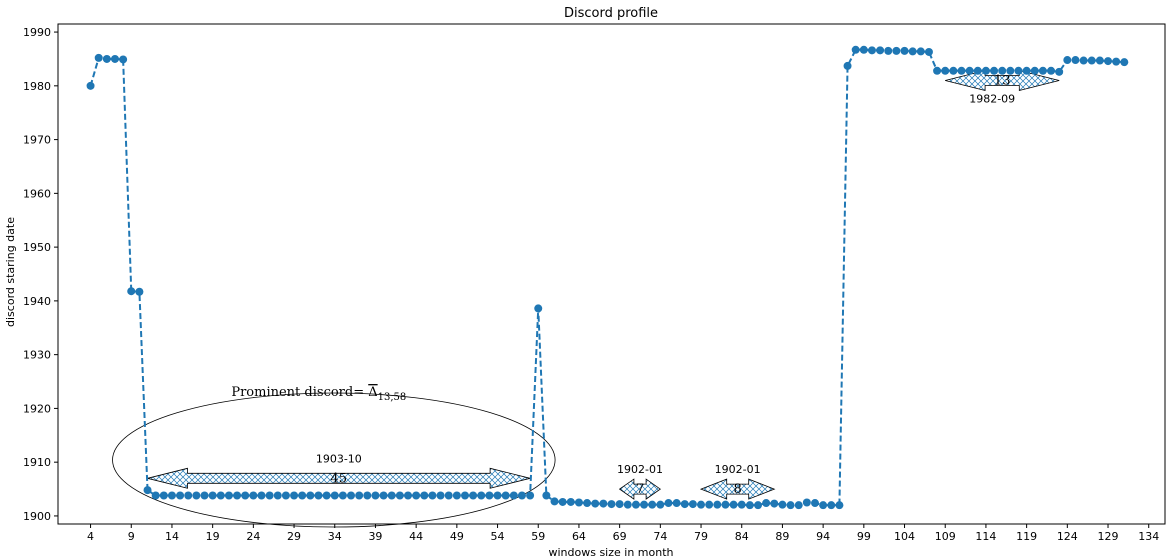 The width and height of the screenshot is (1167, 560). What do you see at coordinates (339, 458) in the screenshot?
I see `range-date-label: 1903-10` at bounding box center [339, 458].